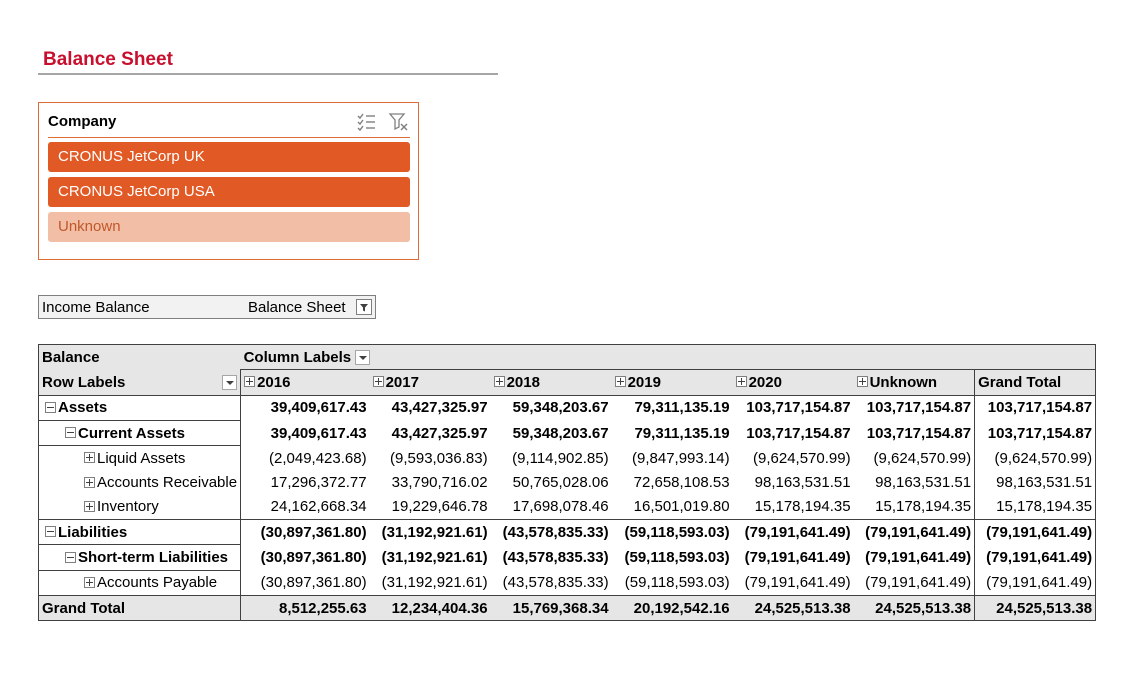 This screenshot has width=1140, height=687. I want to click on value-cell: (9,114,902.85), so click(560, 458).